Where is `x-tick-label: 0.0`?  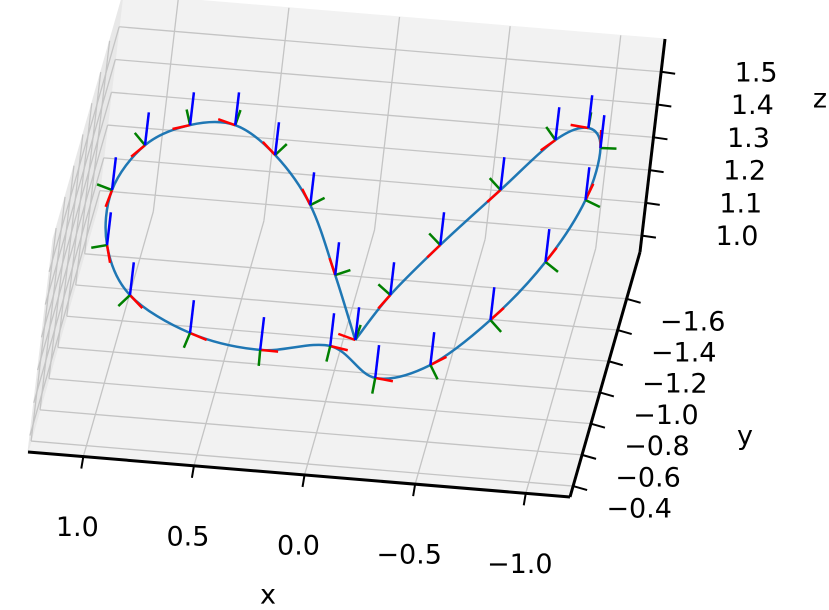 x-tick-label: 0.0 is located at coordinates (298, 545).